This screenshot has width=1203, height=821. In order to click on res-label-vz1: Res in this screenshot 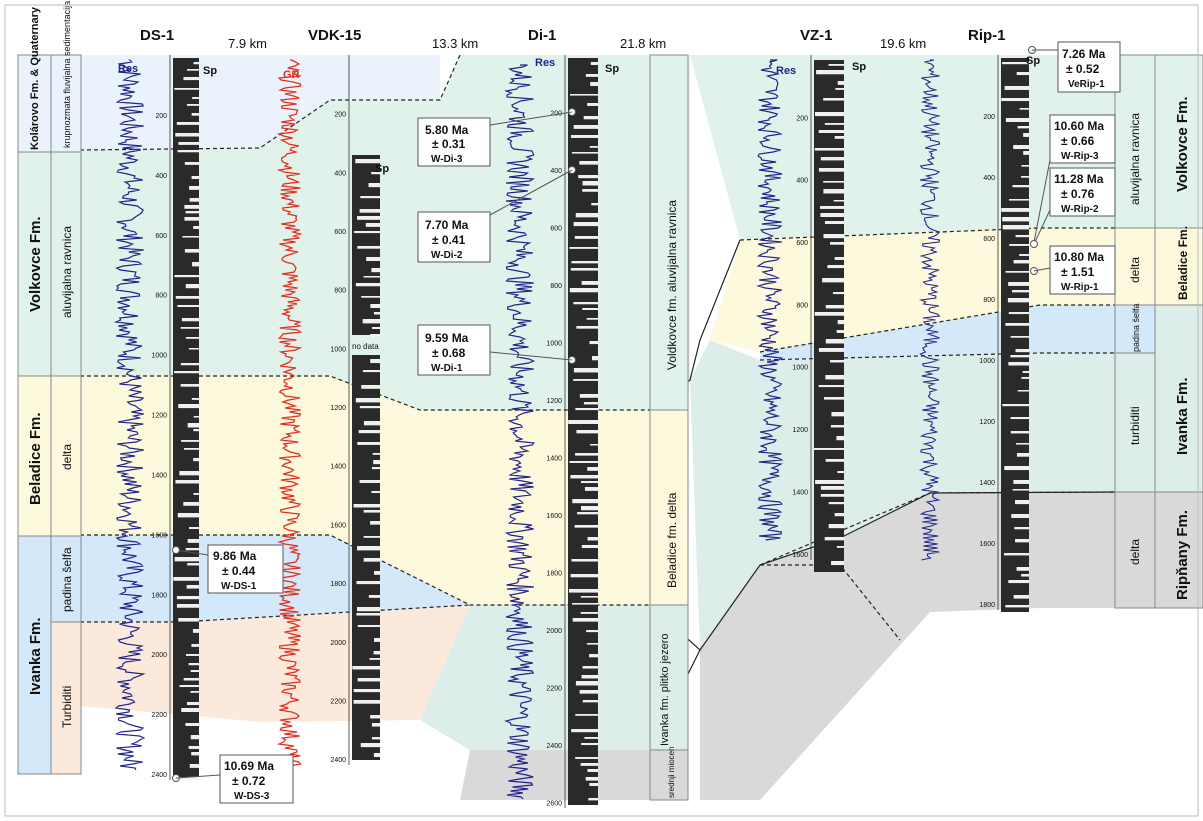, I will do `click(786, 71)`.